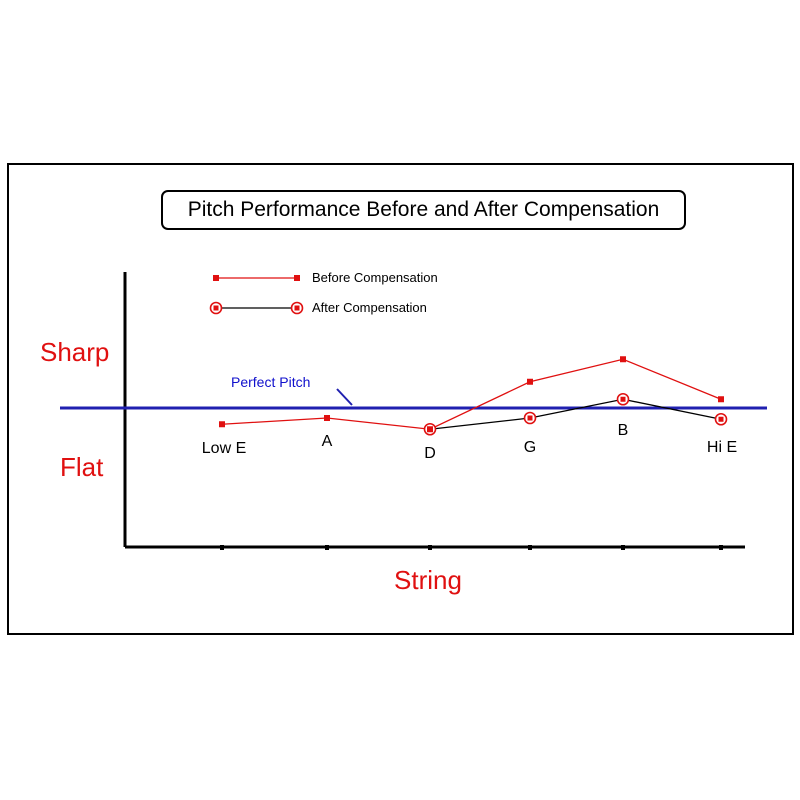  Describe the element at coordinates (82, 467) in the screenshot. I see `y-flat-label: Flat` at that location.